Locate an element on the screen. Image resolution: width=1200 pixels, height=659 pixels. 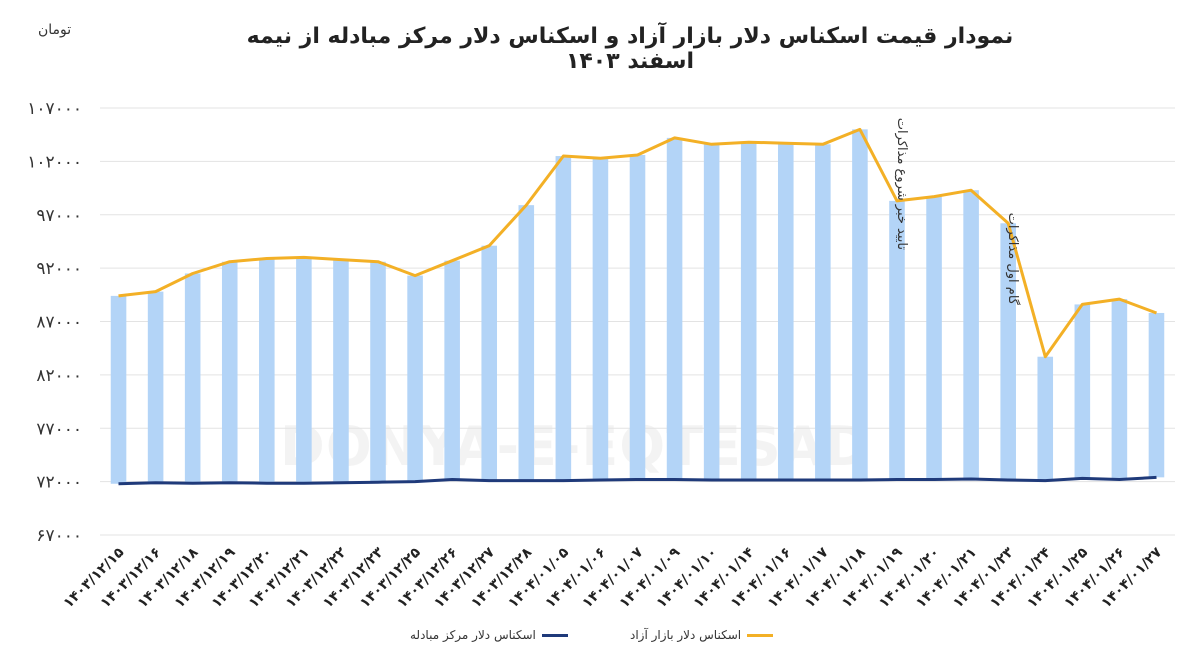
y-tick-label: ۱۰۲۰۰۰ is located at coordinates (54, 162).